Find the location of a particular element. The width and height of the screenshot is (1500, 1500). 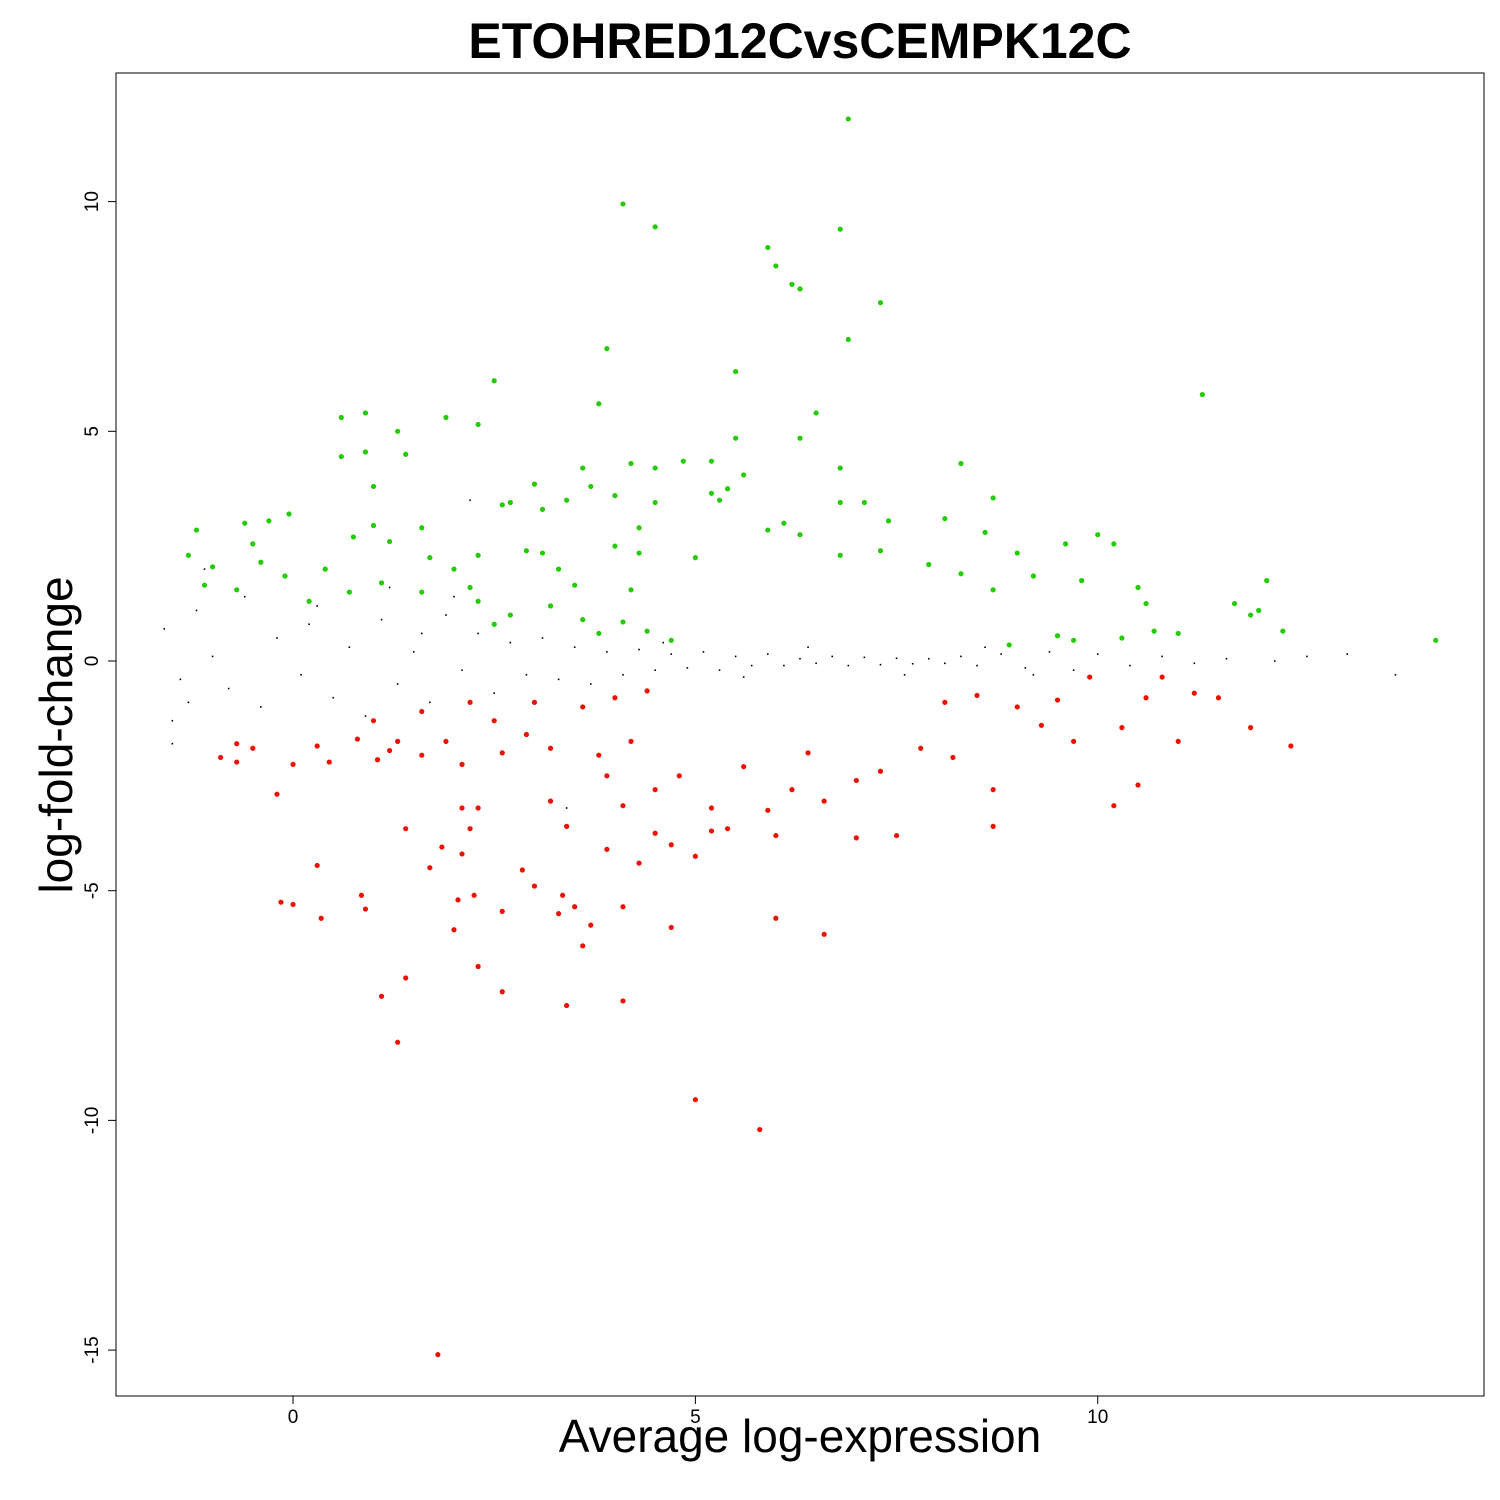

y-tick-label: 10 is located at coordinates (92, 201).